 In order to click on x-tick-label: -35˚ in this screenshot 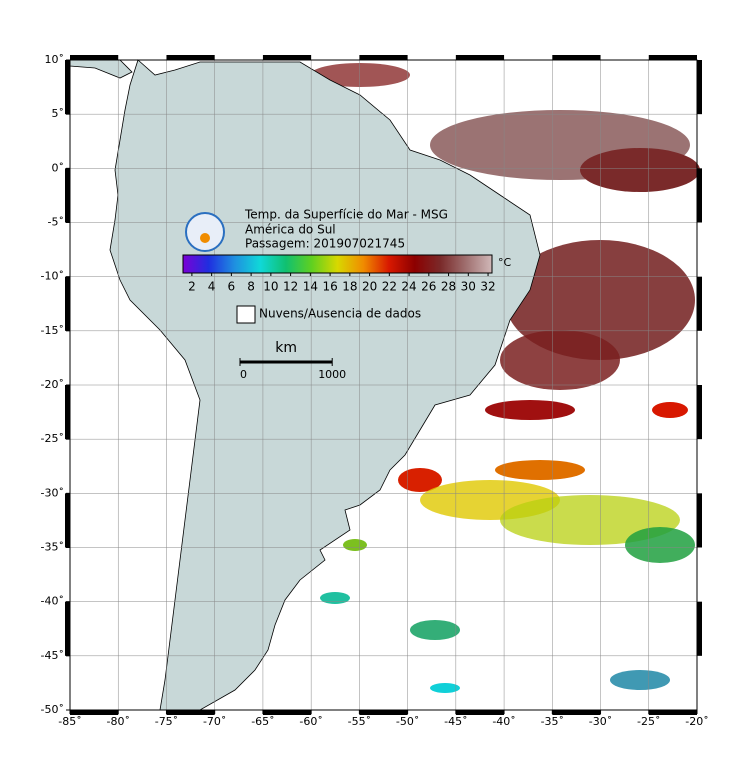, I will do `click(552, 721)`.